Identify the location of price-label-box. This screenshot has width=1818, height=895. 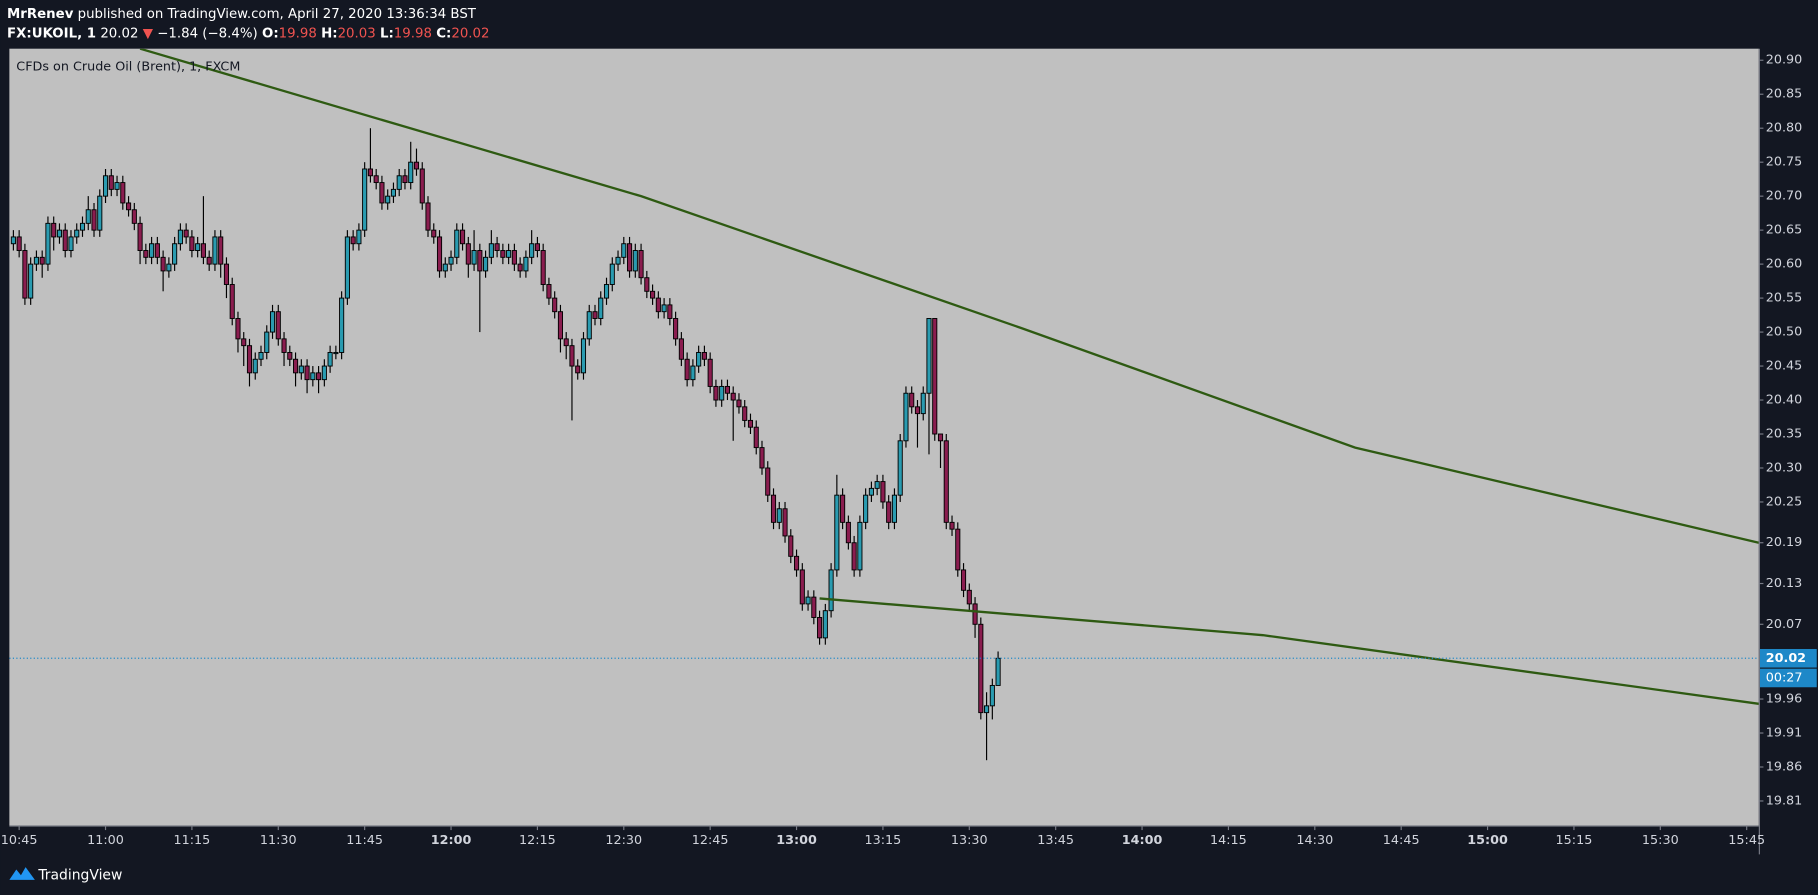
(1788, 658).